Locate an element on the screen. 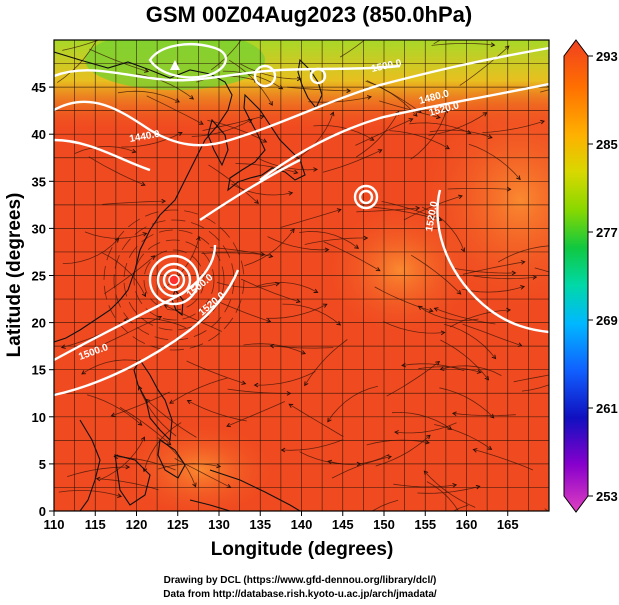 The width and height of the screenshot is (619, 605). colorbar-tick-label: 269 is located at coordinates (607, 320).